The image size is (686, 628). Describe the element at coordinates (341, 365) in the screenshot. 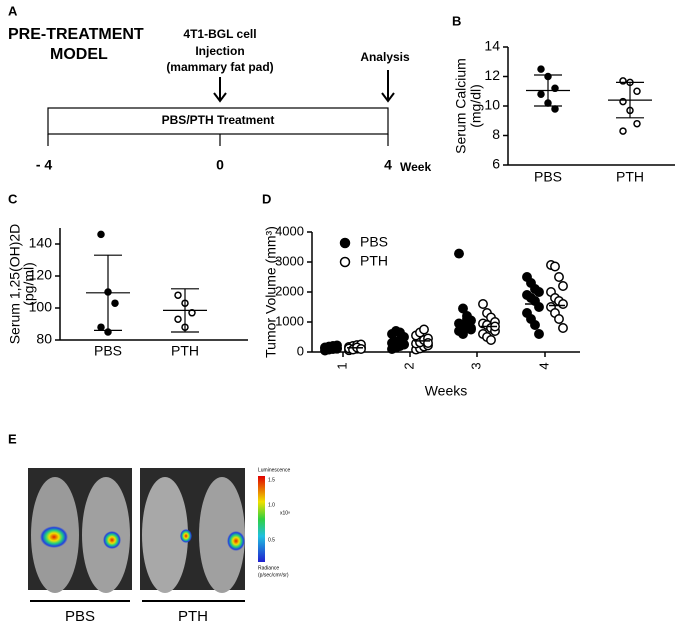

I see `x-tick-label: 1` at that location.